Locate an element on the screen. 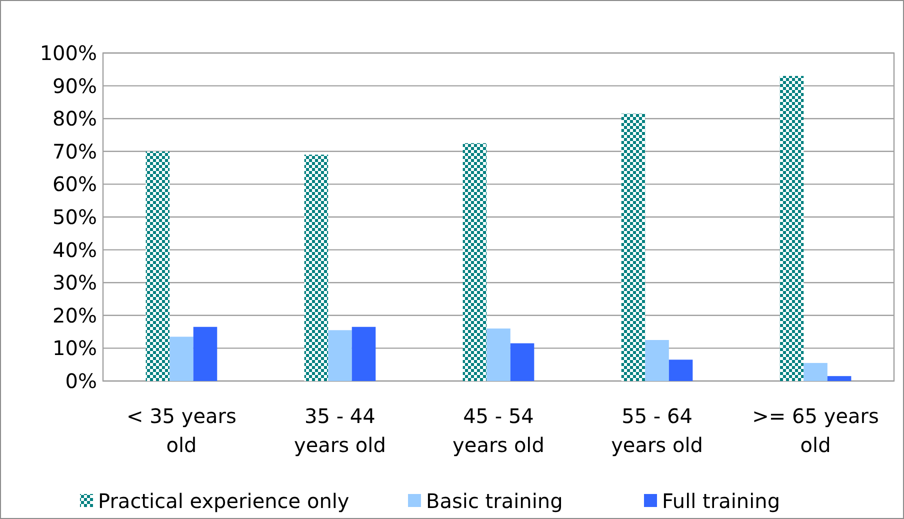  x-tick-label: >= 65 years old is located at coordinates (815, 430).